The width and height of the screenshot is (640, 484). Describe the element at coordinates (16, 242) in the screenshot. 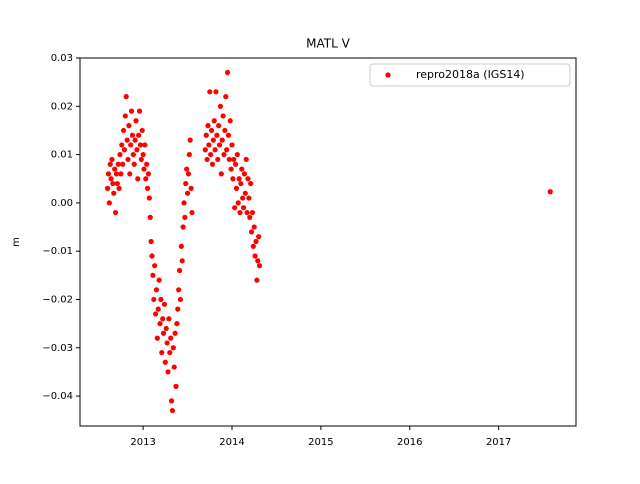

I see `y-axis-label: m` at that location.